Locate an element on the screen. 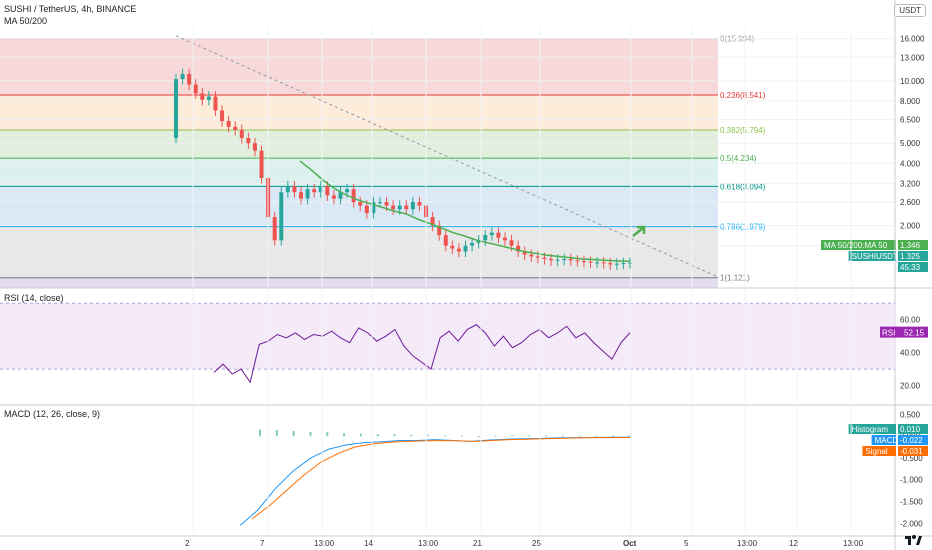 This screenshot has height=550, width=932. rsi-indicator-label: RSI (14, close) is located at coordinates (34, 298).